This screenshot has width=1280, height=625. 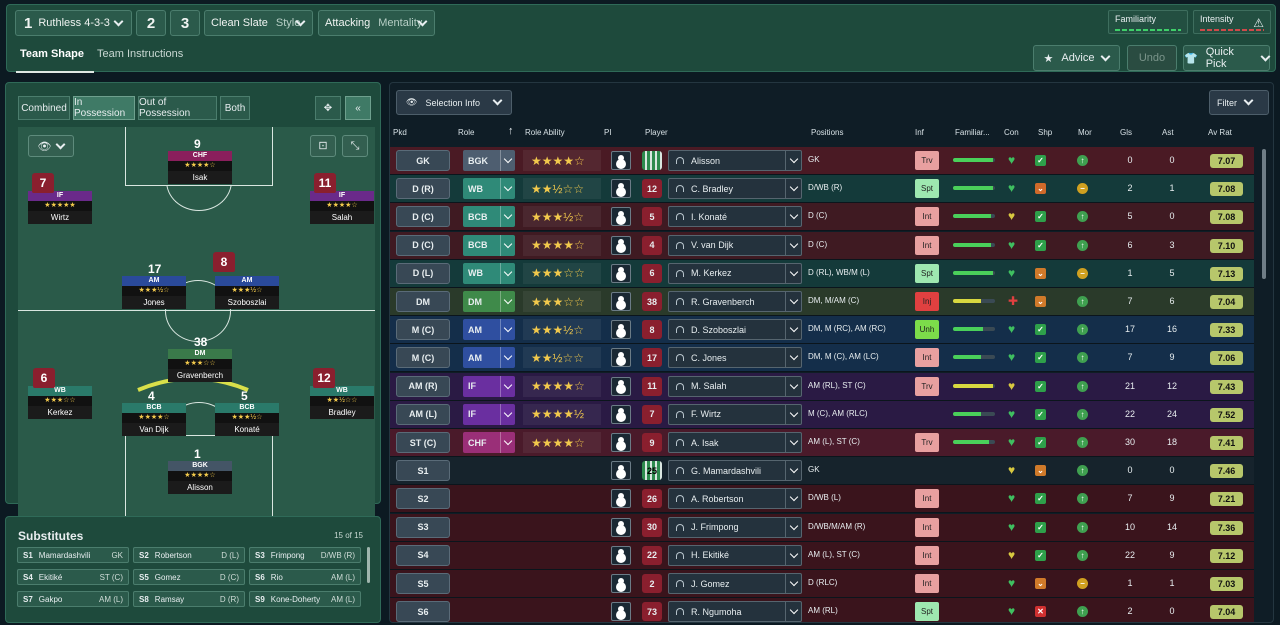 I want to click on table-row: S2 26 A. Robertson D/WB (L) Int ♥ ✓ ↑ 7 9 7.21, so click(x=822, y=499).